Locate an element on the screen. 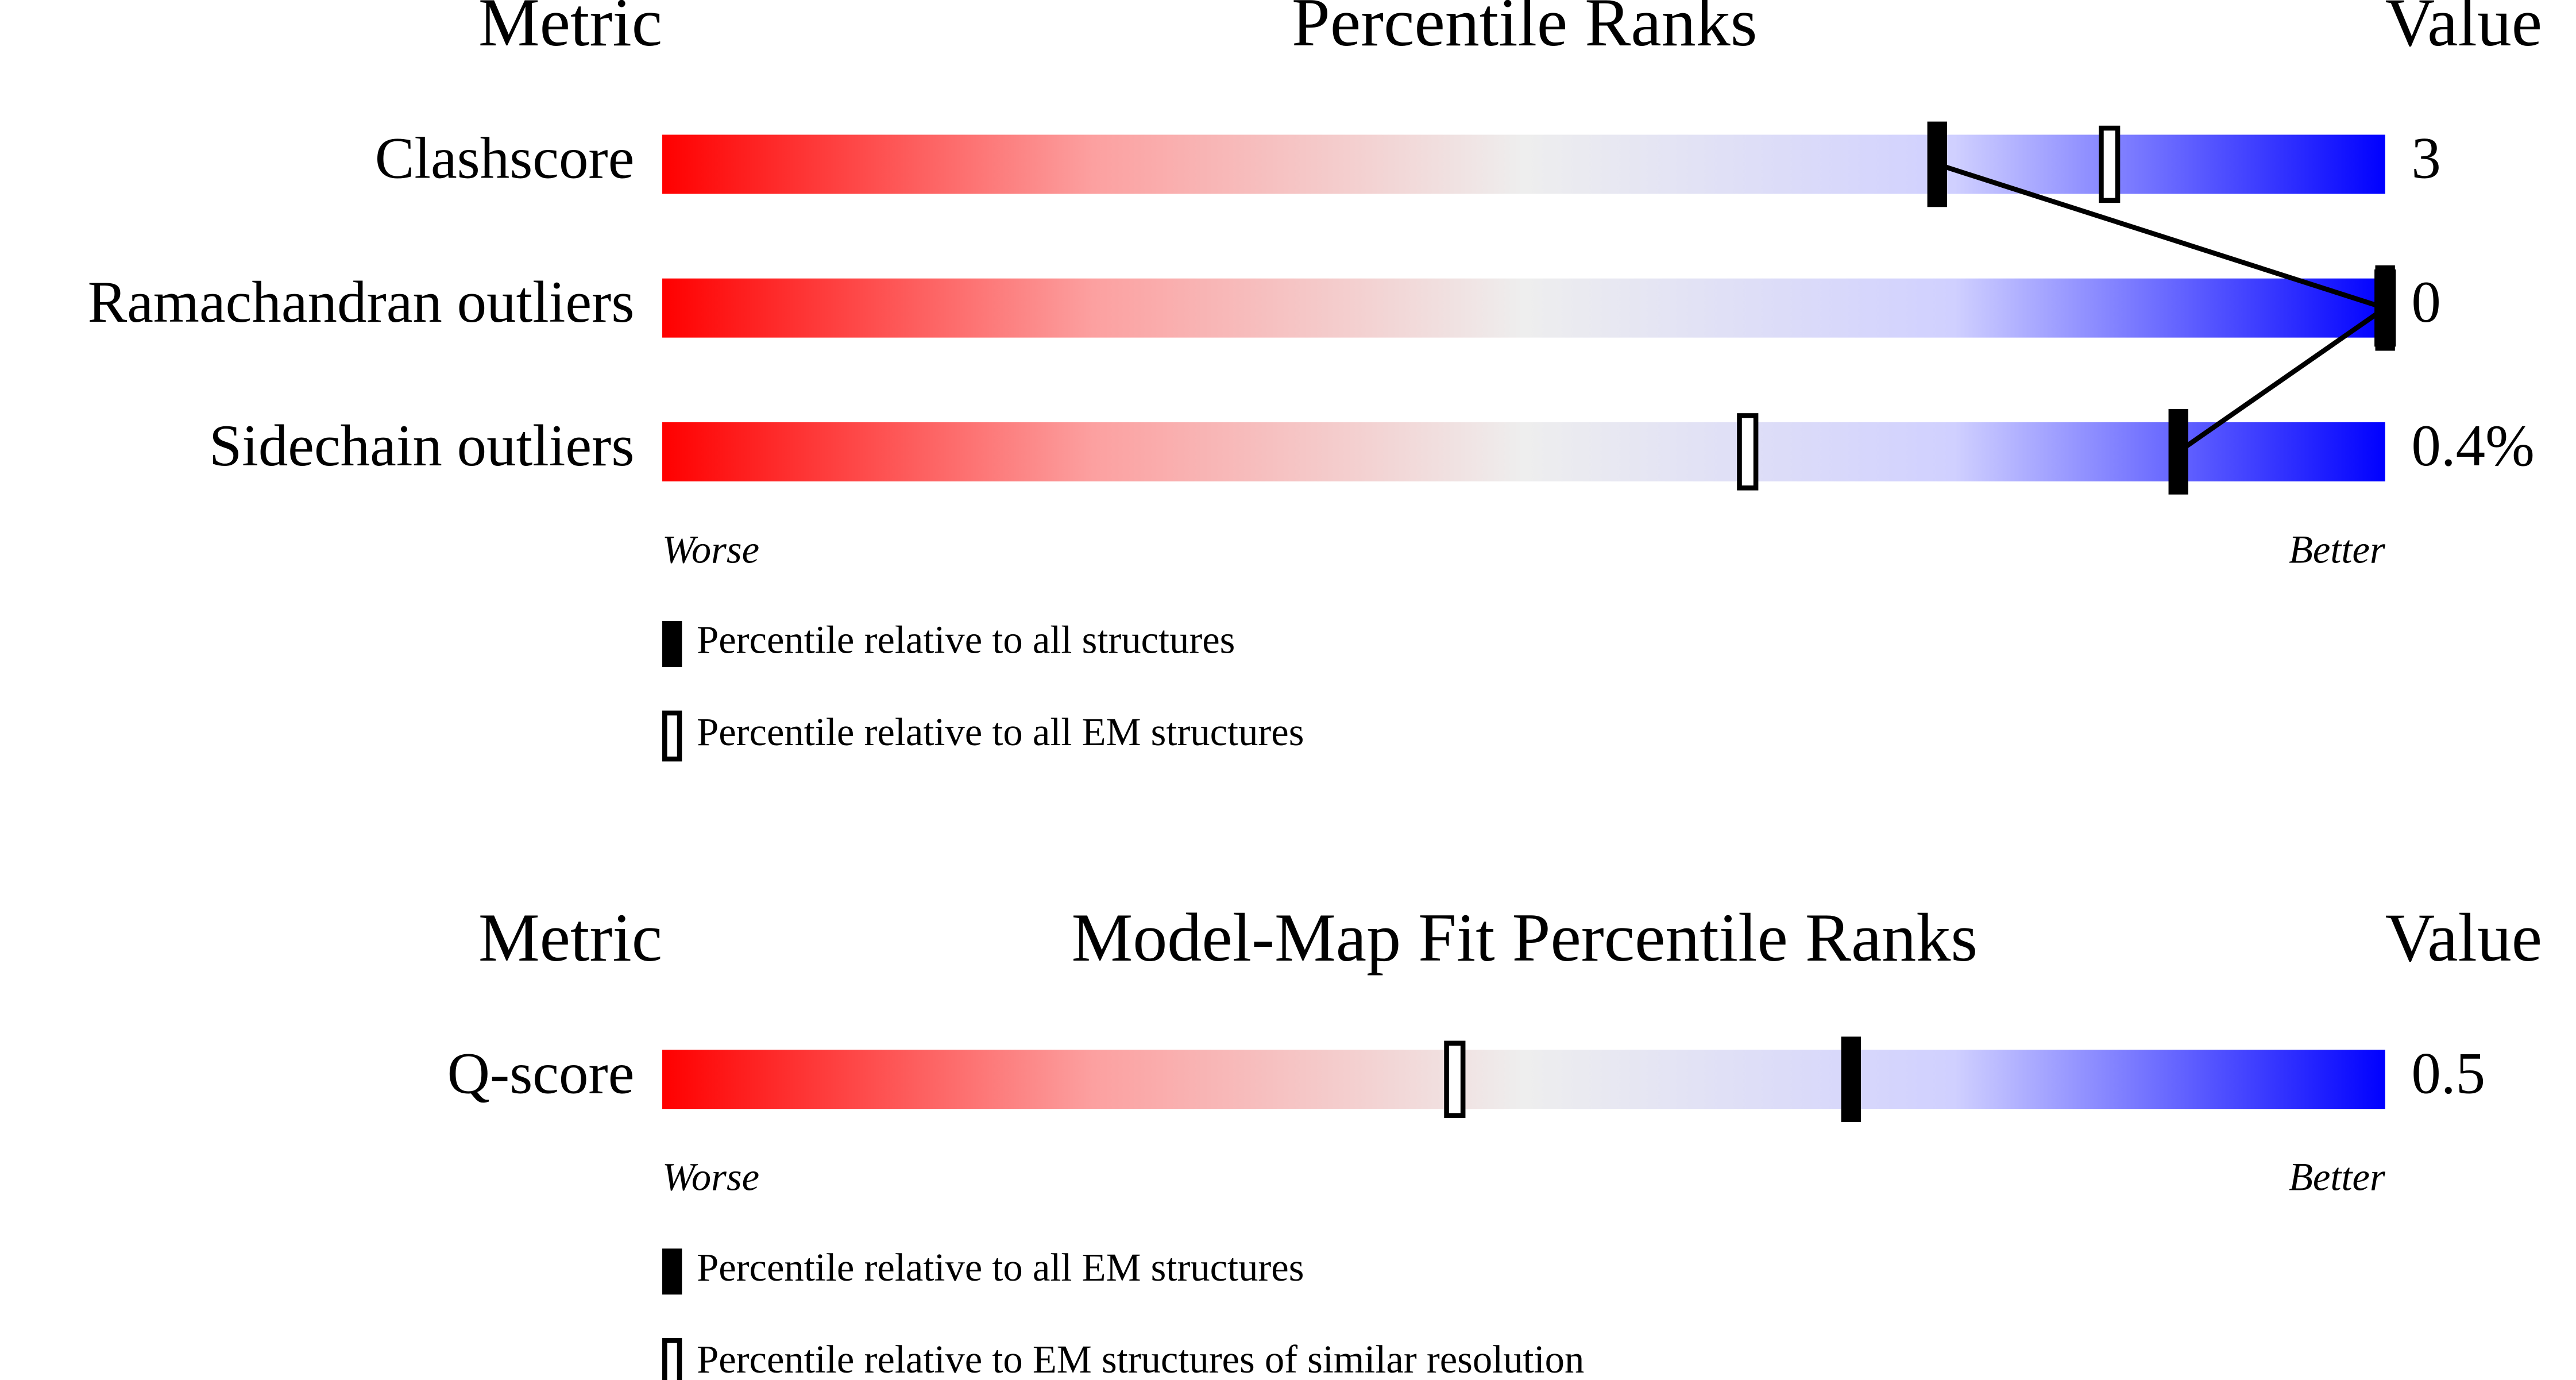 This screenshot has height=1380, width=2576. chart-title: Percentile Ranks is located at coordinates (1524, 30).